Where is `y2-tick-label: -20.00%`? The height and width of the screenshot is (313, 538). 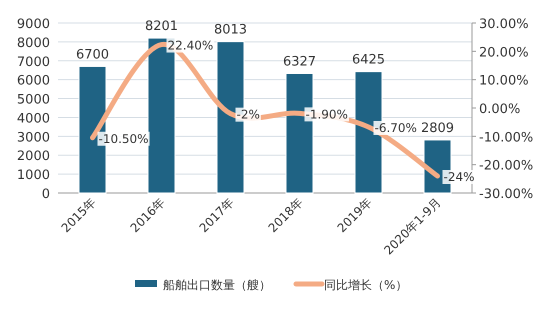
y2-tick-label: -20.00% is located at coordinates (506, 166).